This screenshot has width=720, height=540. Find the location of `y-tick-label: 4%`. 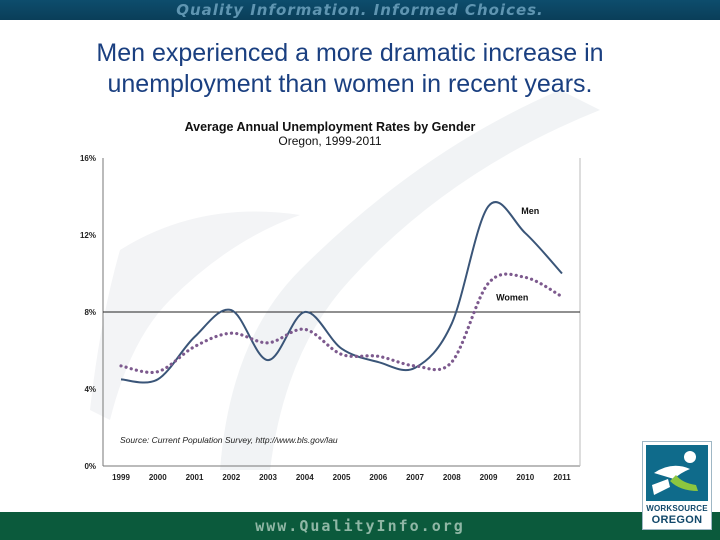

y-tick-label: 4% is located at coordinates (90, 389).